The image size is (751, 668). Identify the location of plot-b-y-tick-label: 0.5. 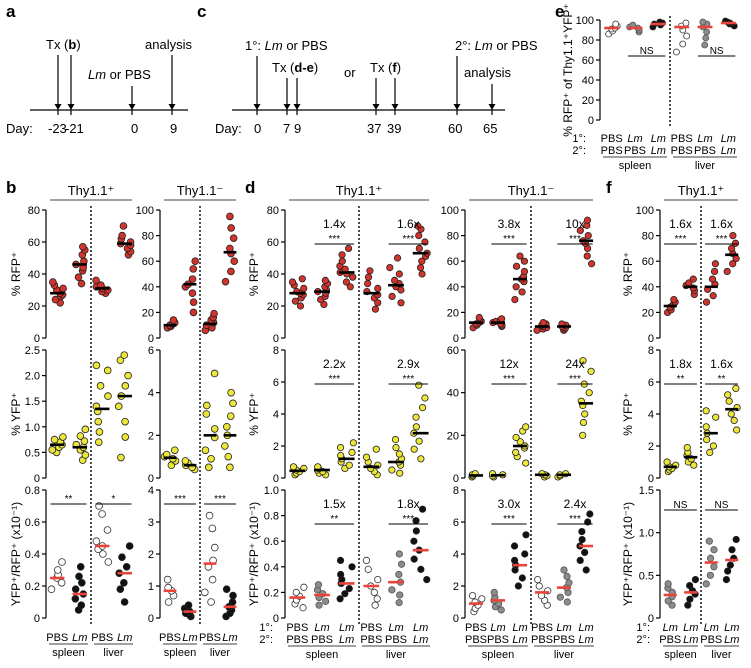
(32, 453).